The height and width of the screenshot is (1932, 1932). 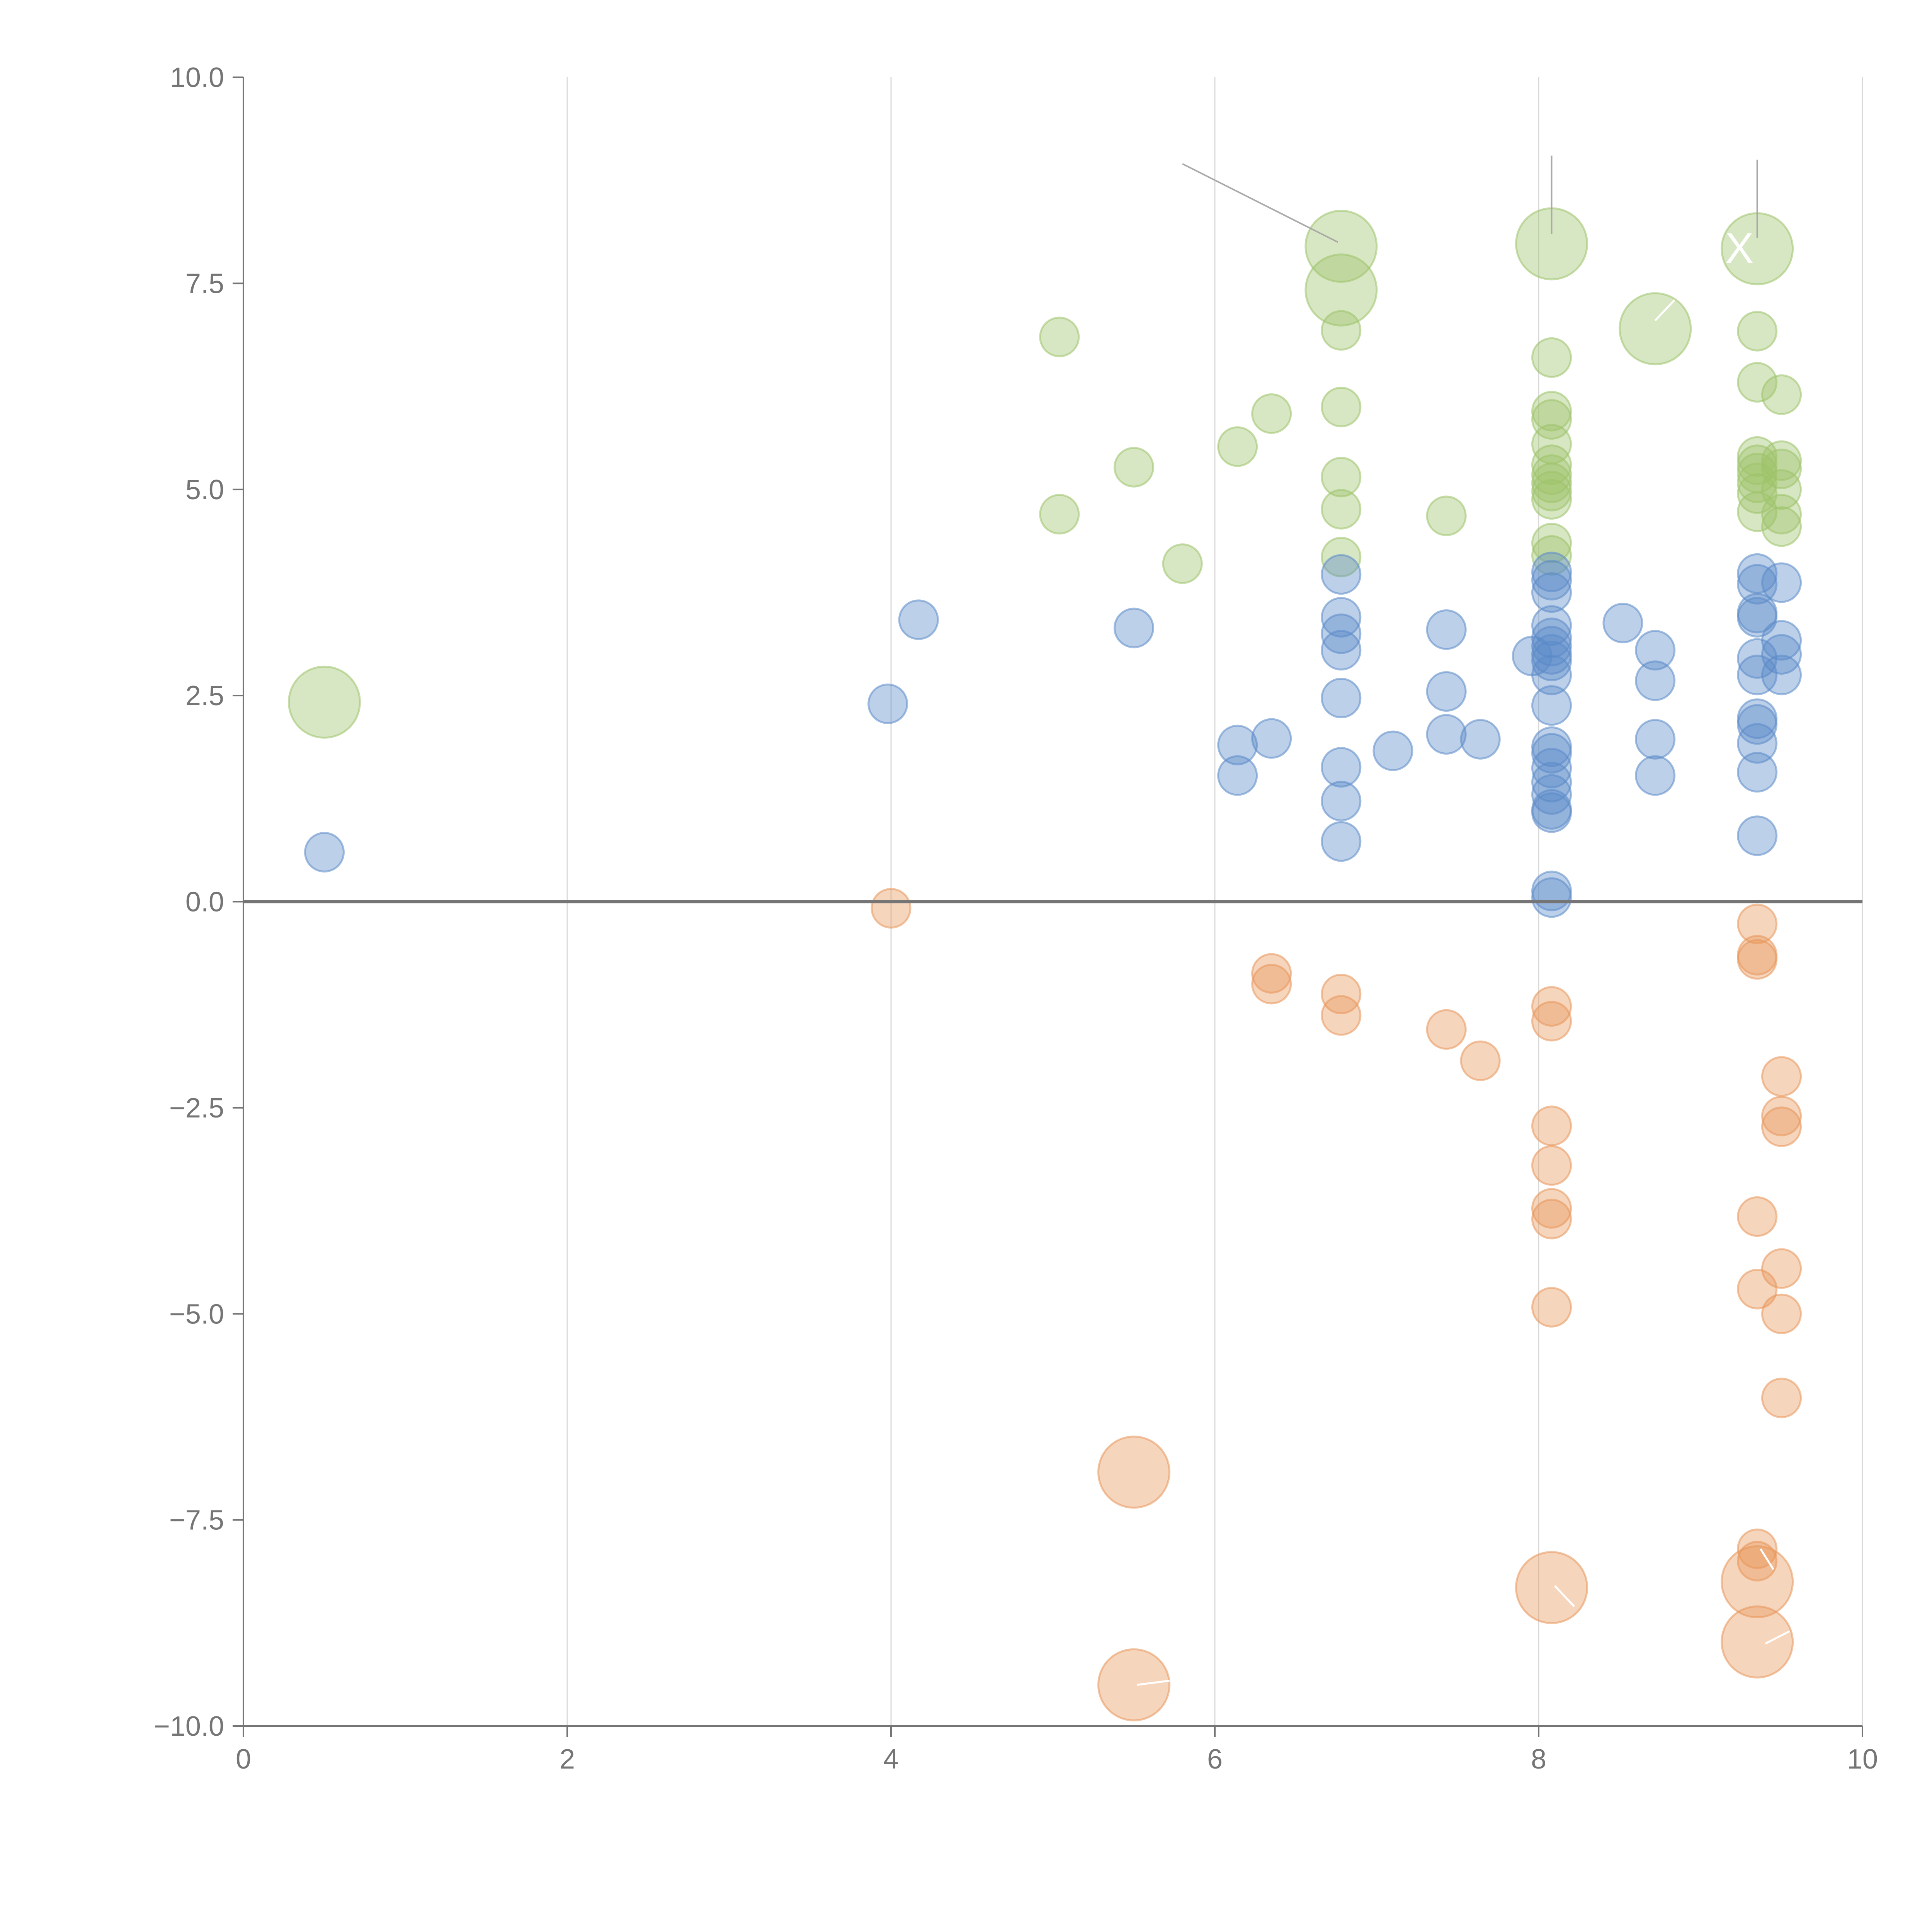 What do you see at coordinates (197, 1108) in the screenshot?
I see `y-tick-label: −2.5` at bounding box center [197, 1108].